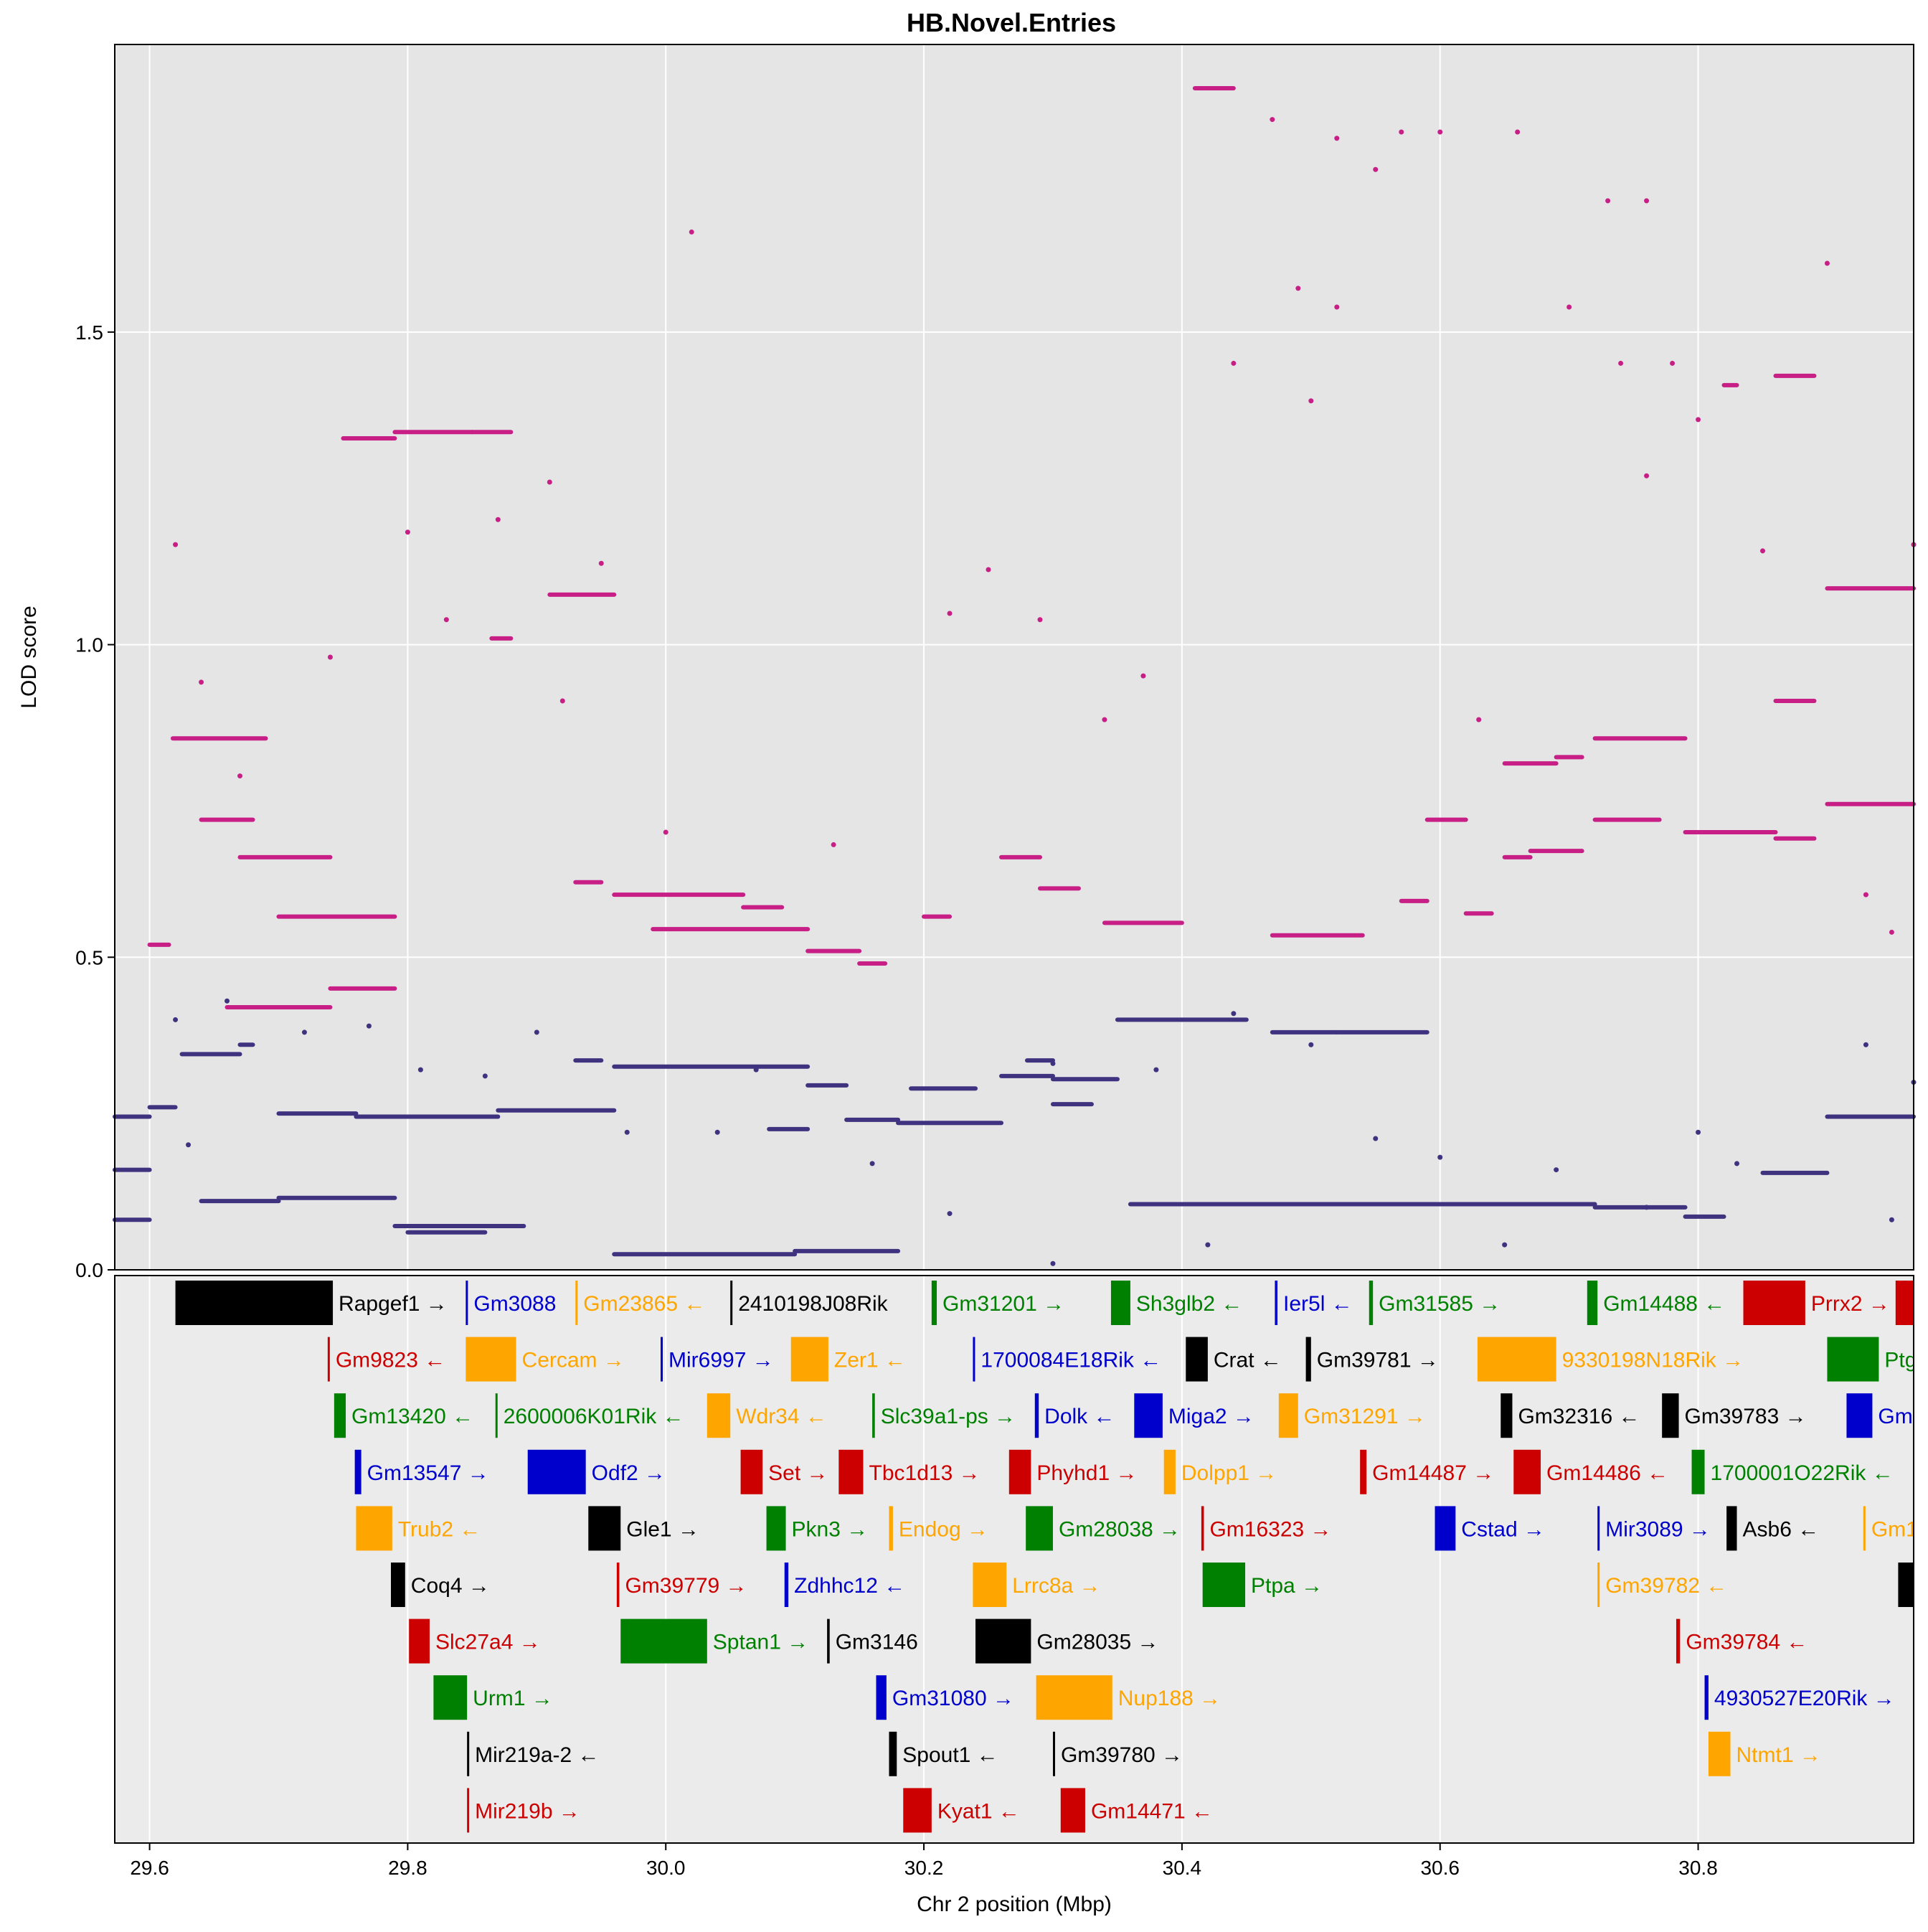  I want to click on gene-label: Miga2 →, so click(1211, 1416).